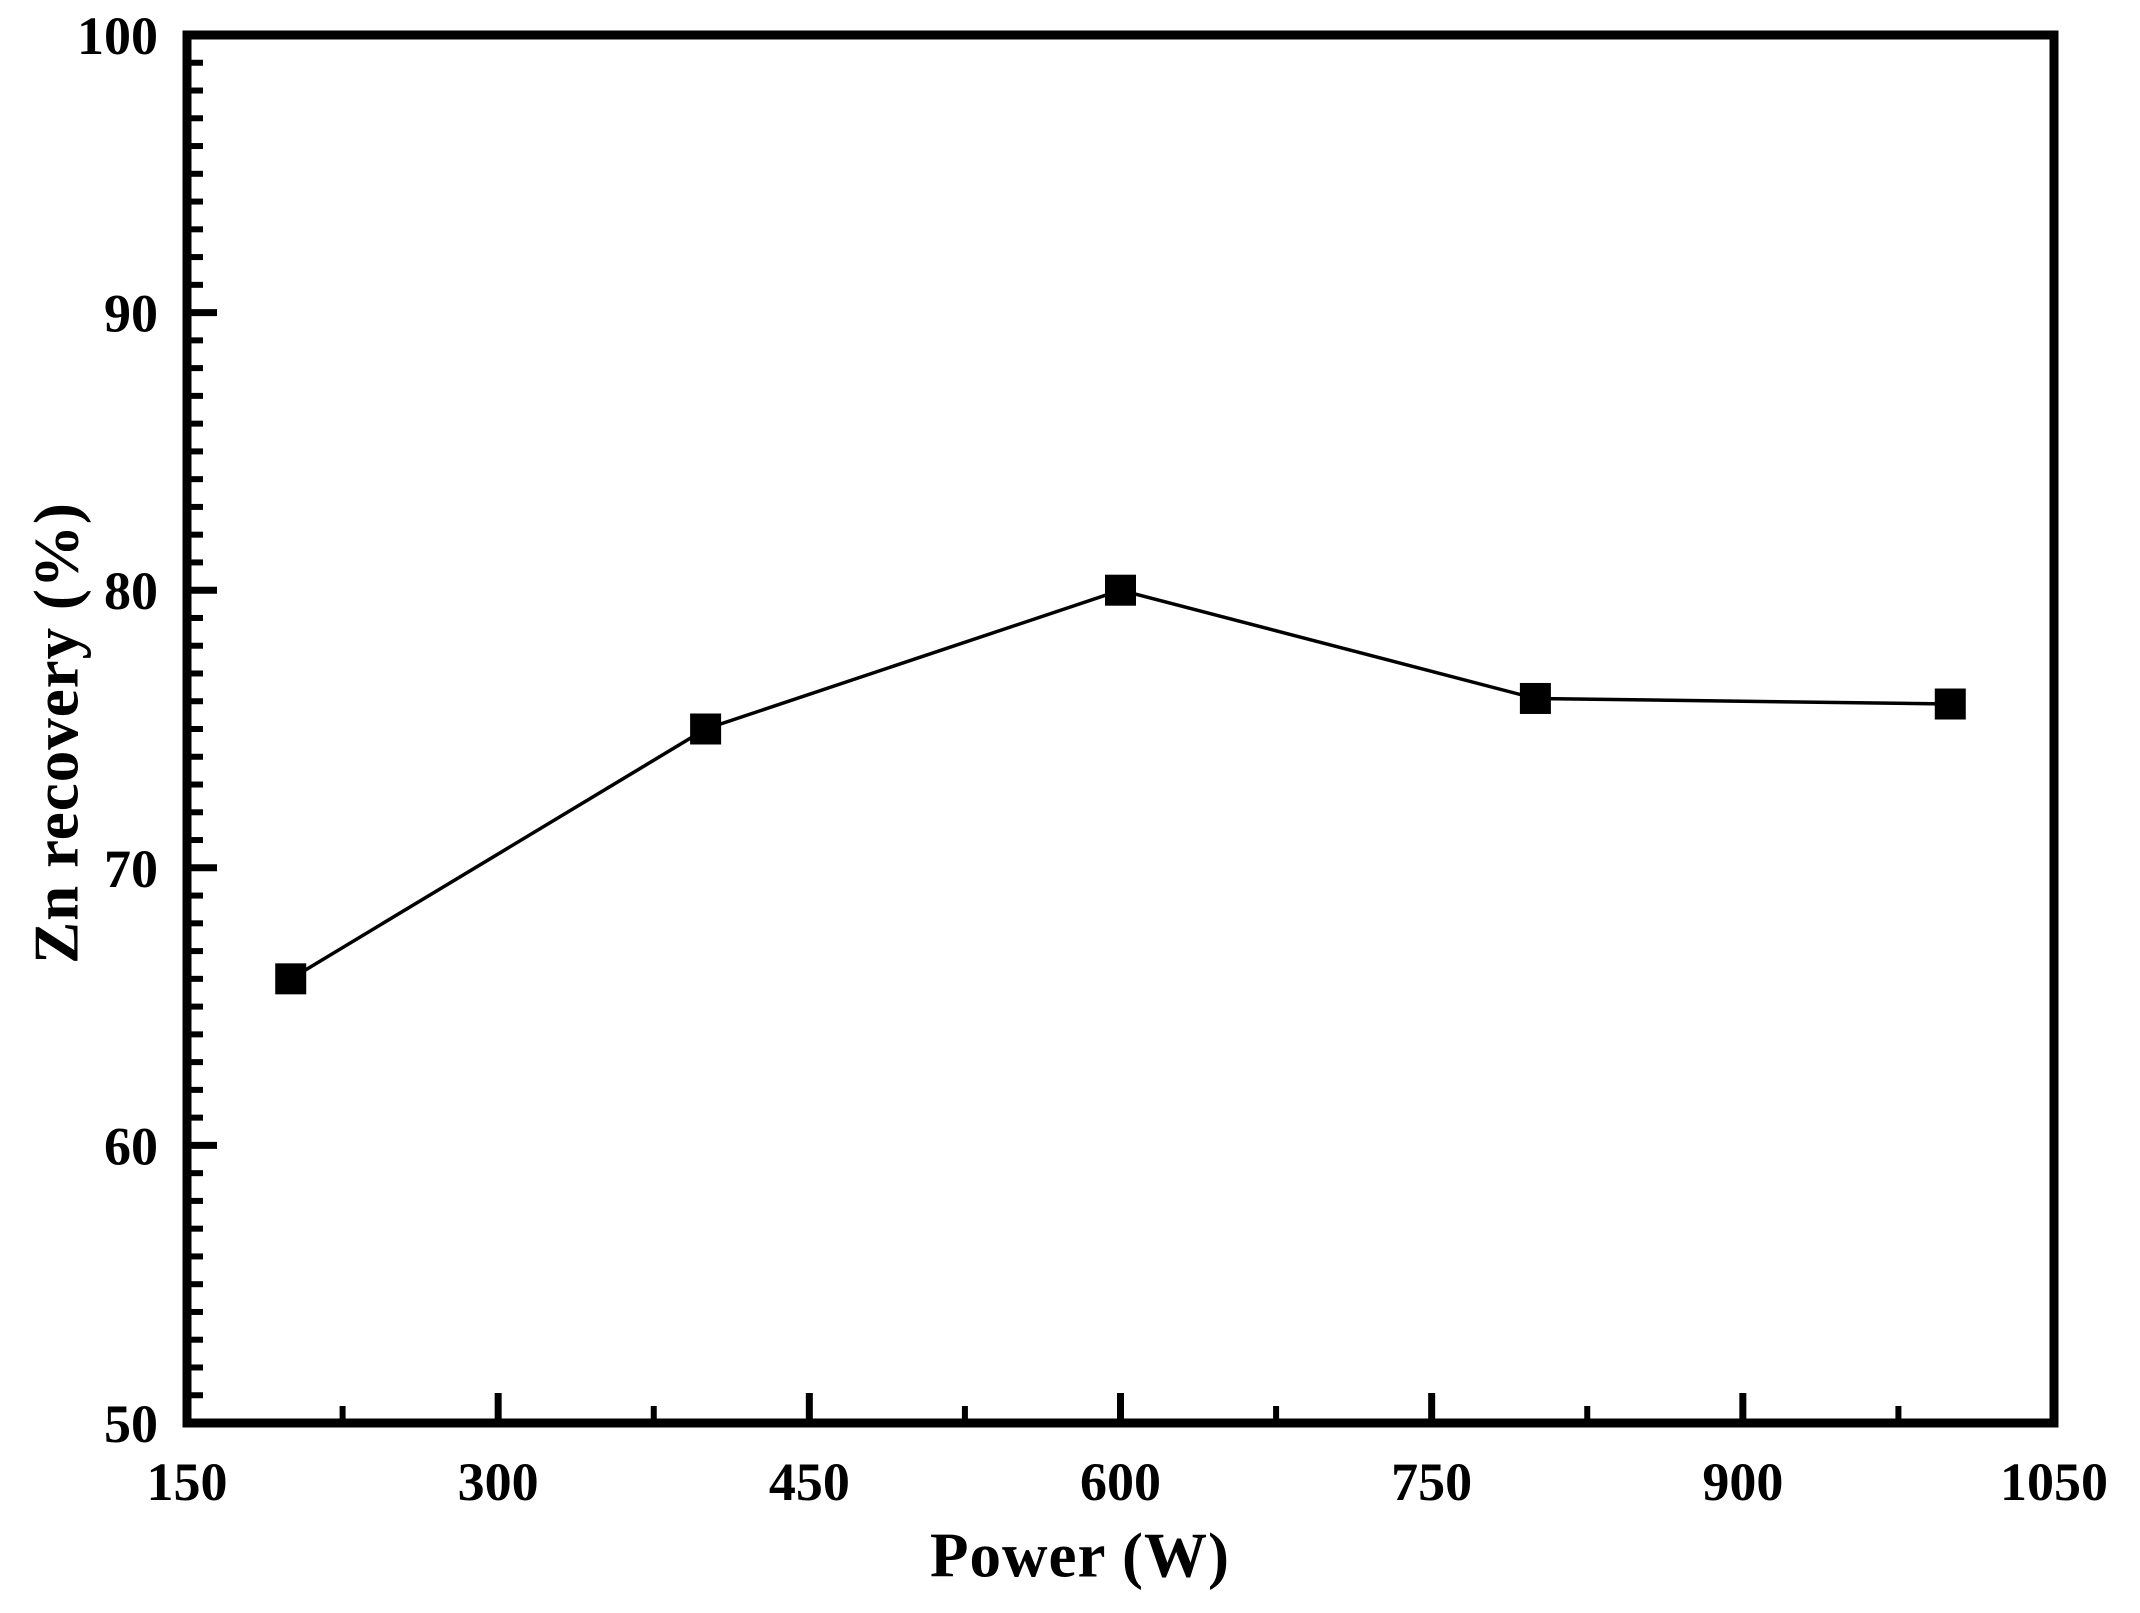 The width and height of the screenshot is (2140, 1613). I want to click on y-tick-label: 70, so click(131, 869).